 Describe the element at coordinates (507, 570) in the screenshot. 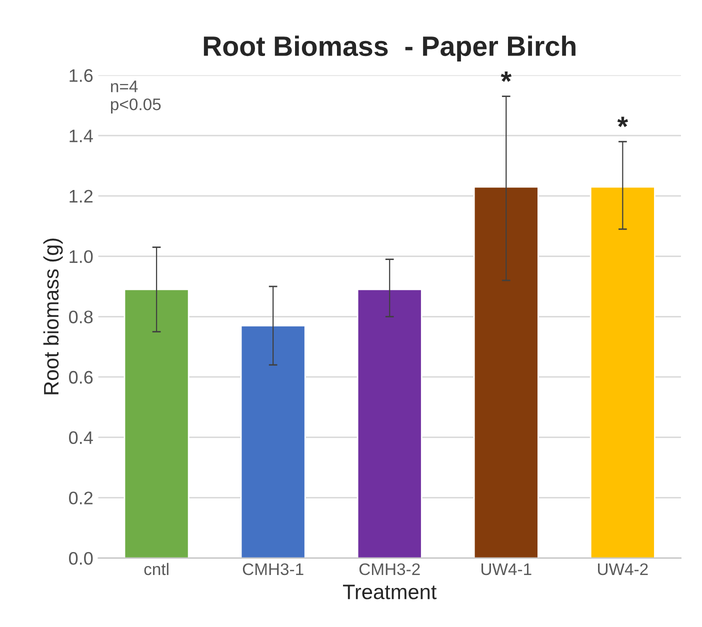

I see `x-tick-label: UW4-1` at that location.